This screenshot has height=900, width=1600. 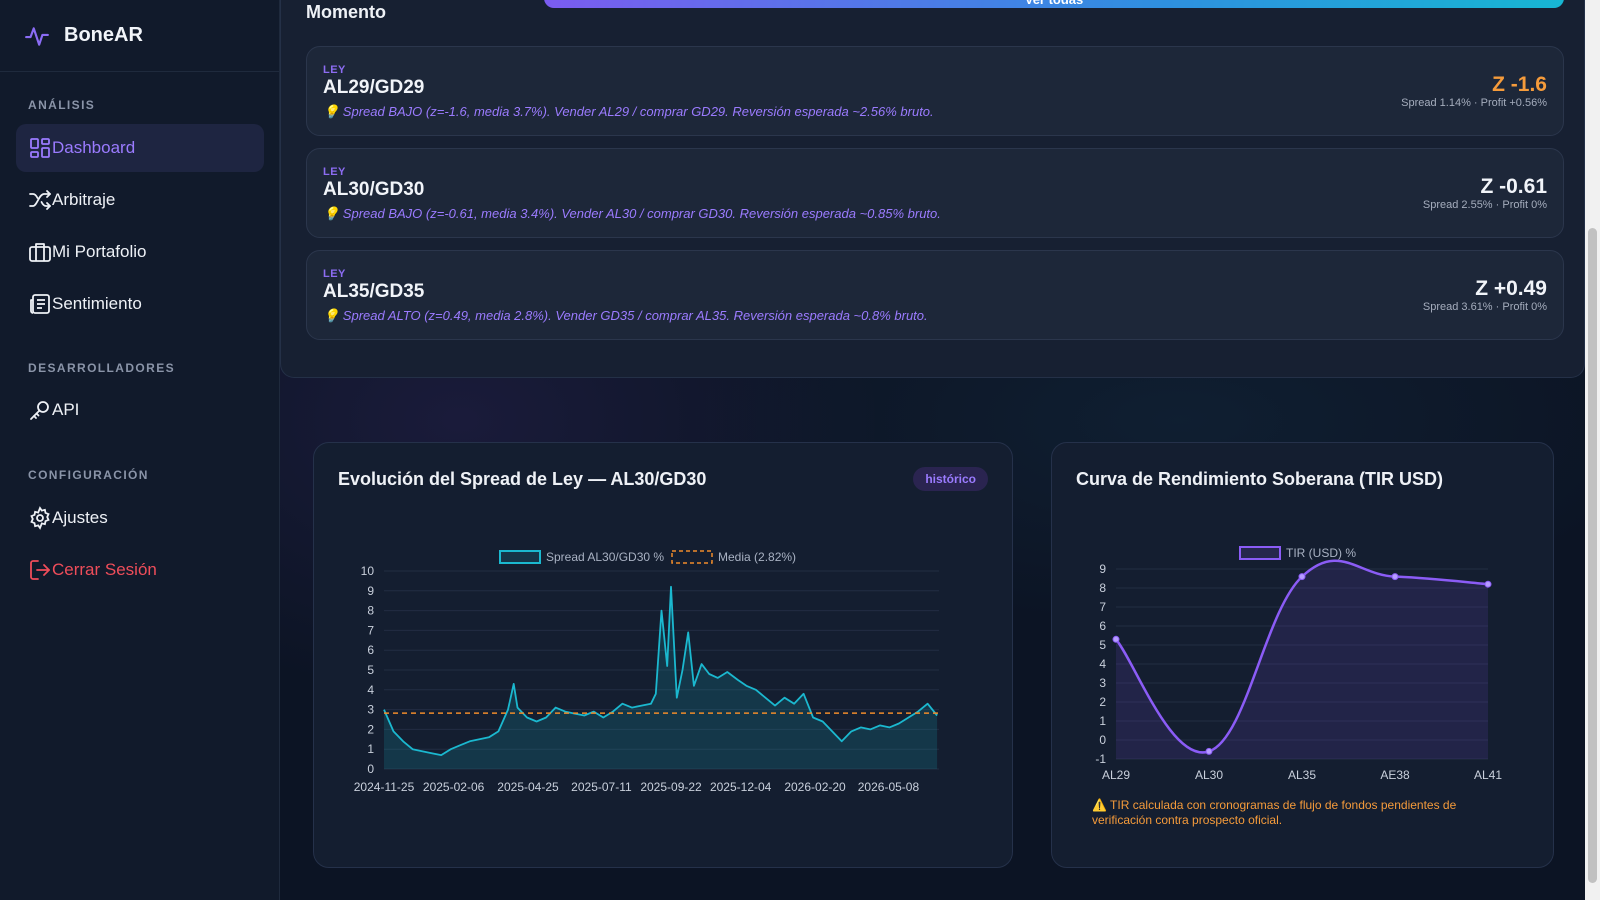 What do you see at coordinates (454, 787) in the screenshot?
I see `x-tick-label: 2025-02-06` at bounding box center [454, 787].